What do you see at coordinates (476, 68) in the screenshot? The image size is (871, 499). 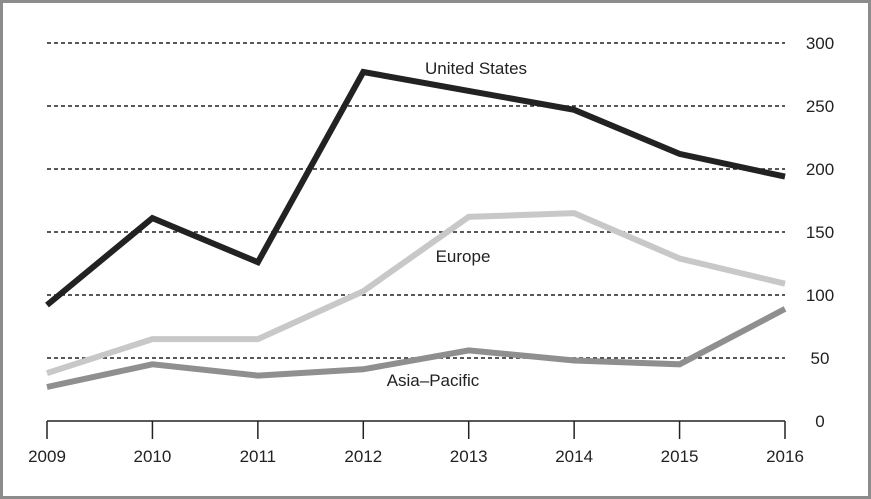 I see `series-label-united-states: United States` at bounding box center [476, 68].